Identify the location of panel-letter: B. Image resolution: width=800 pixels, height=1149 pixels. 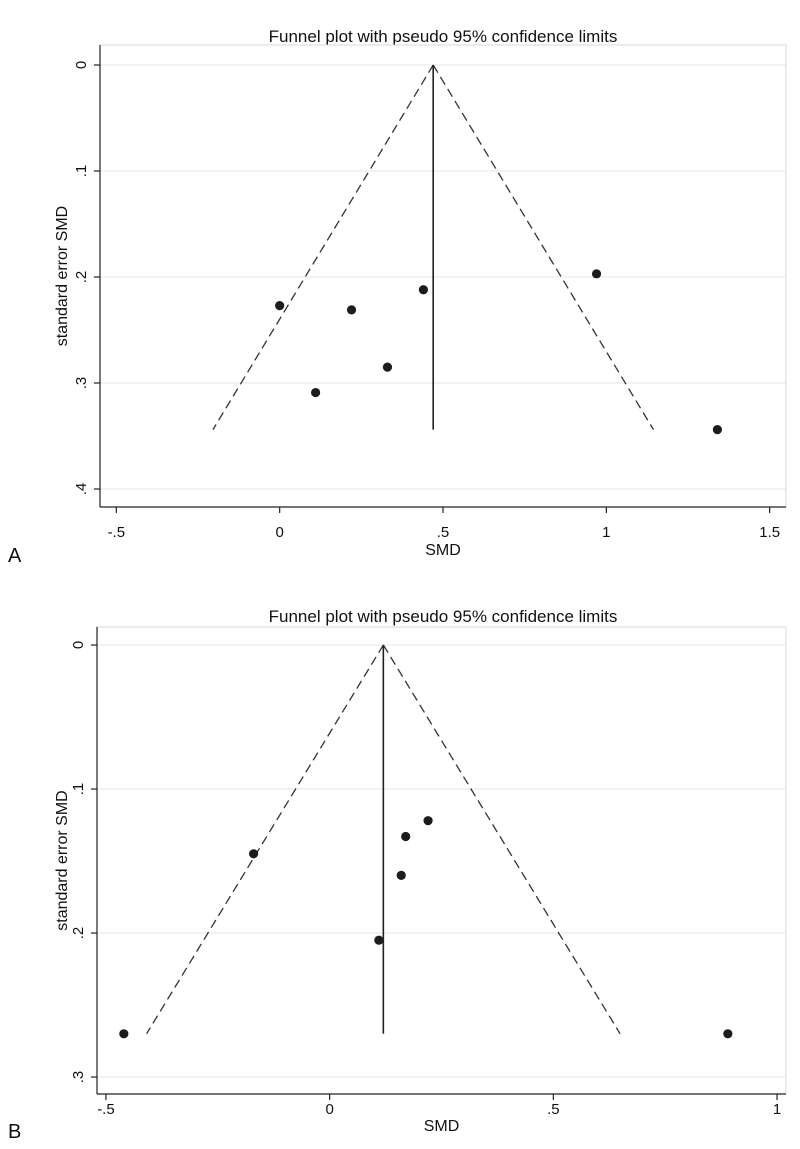
(14, 1132).